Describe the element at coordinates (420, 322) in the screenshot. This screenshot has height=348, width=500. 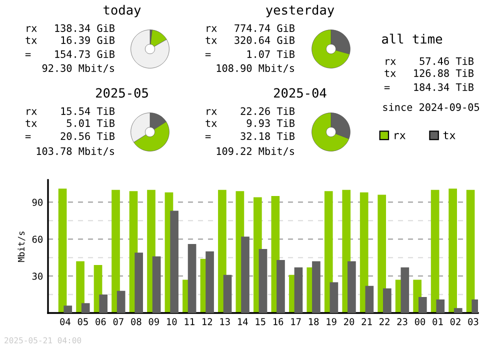
I see `x-tick-label: 00` at that location.